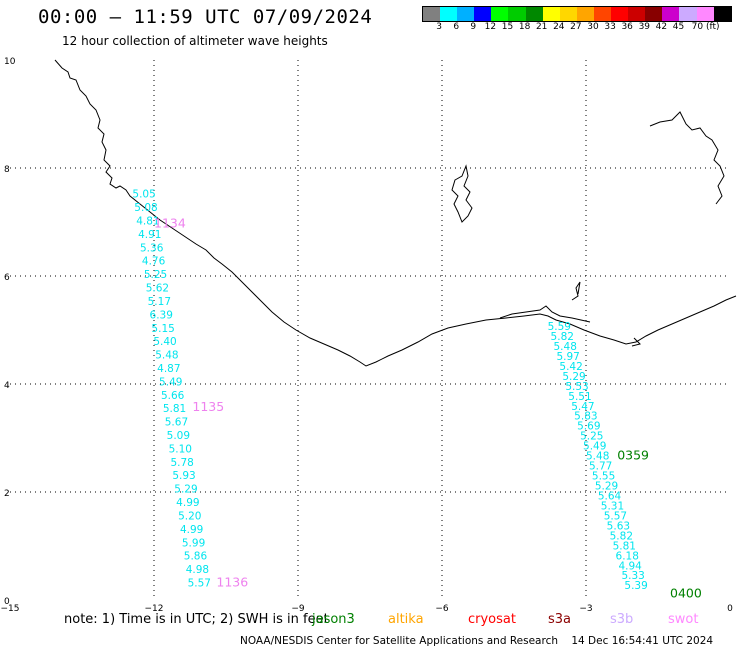 The image size is (740, 650). What do you see at coordinates (490, 27) in the screenshot?
I see `color-scale-label: 12` at bounding box center [490, 27].